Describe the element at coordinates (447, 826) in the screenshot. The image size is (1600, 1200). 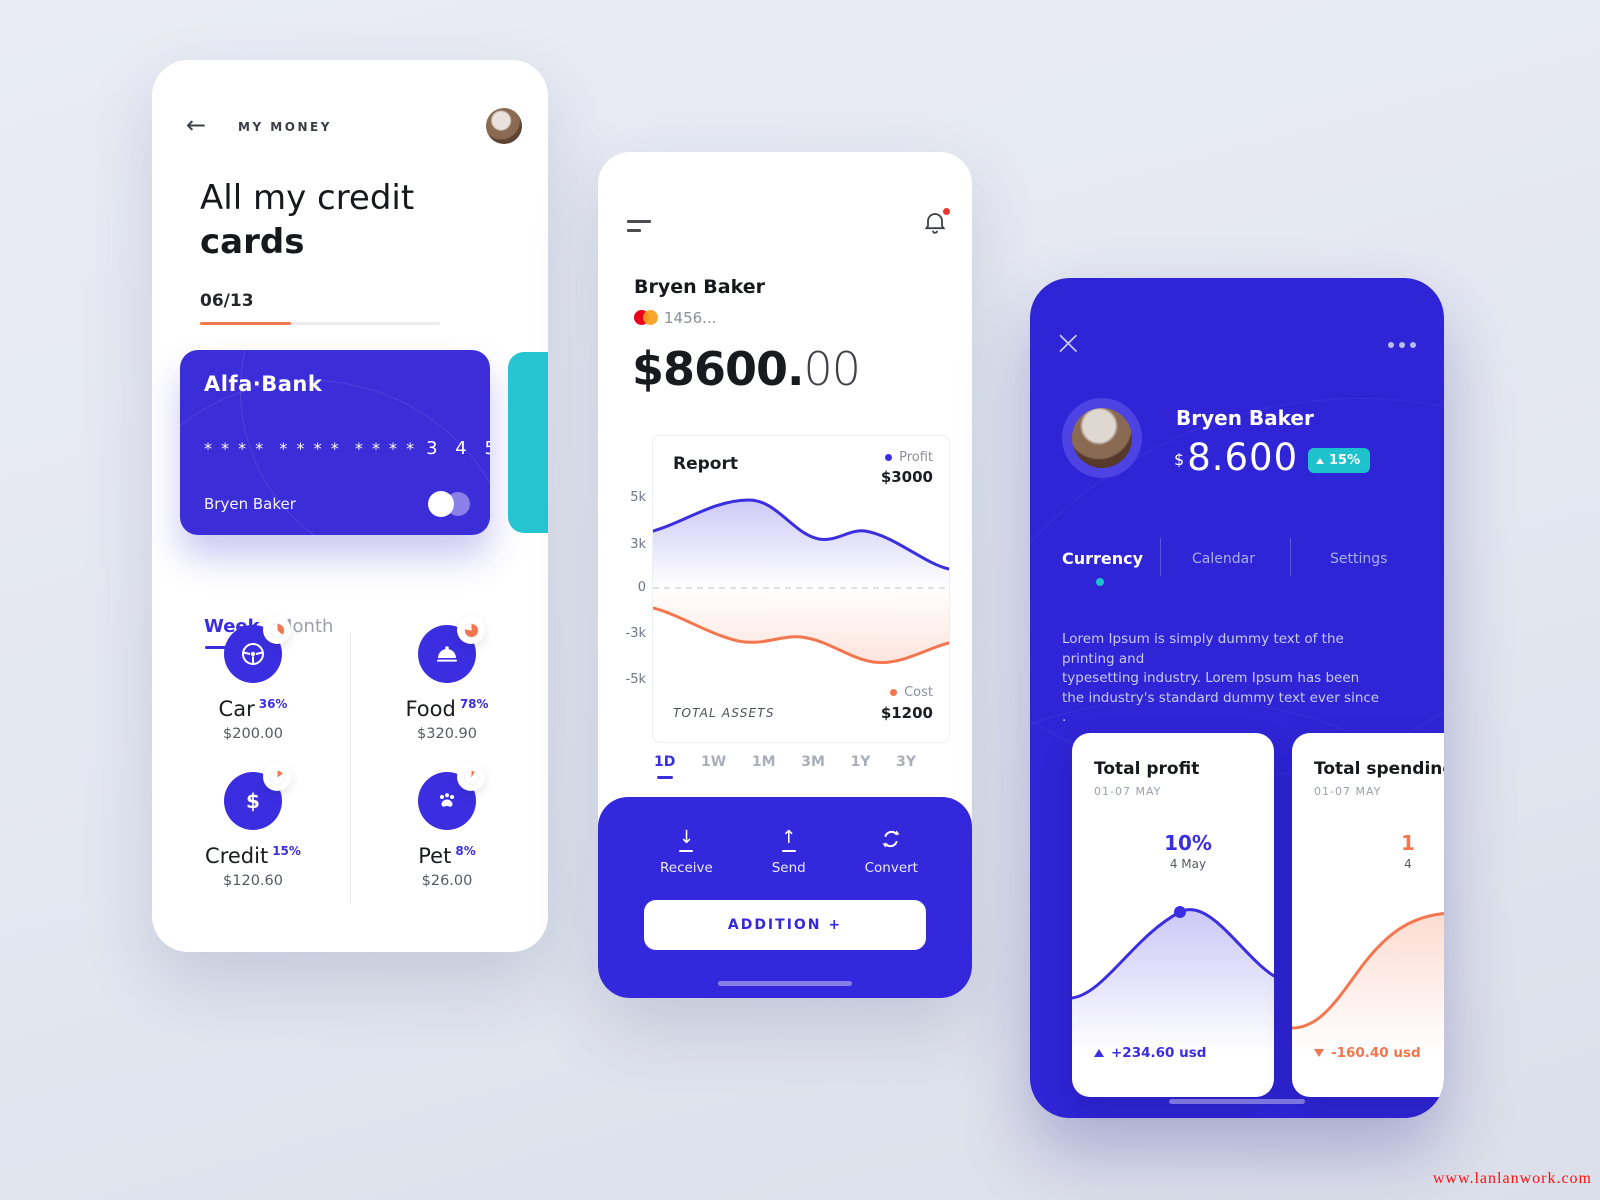
I see `category-pet: Pet 8% $26.00` at that location.